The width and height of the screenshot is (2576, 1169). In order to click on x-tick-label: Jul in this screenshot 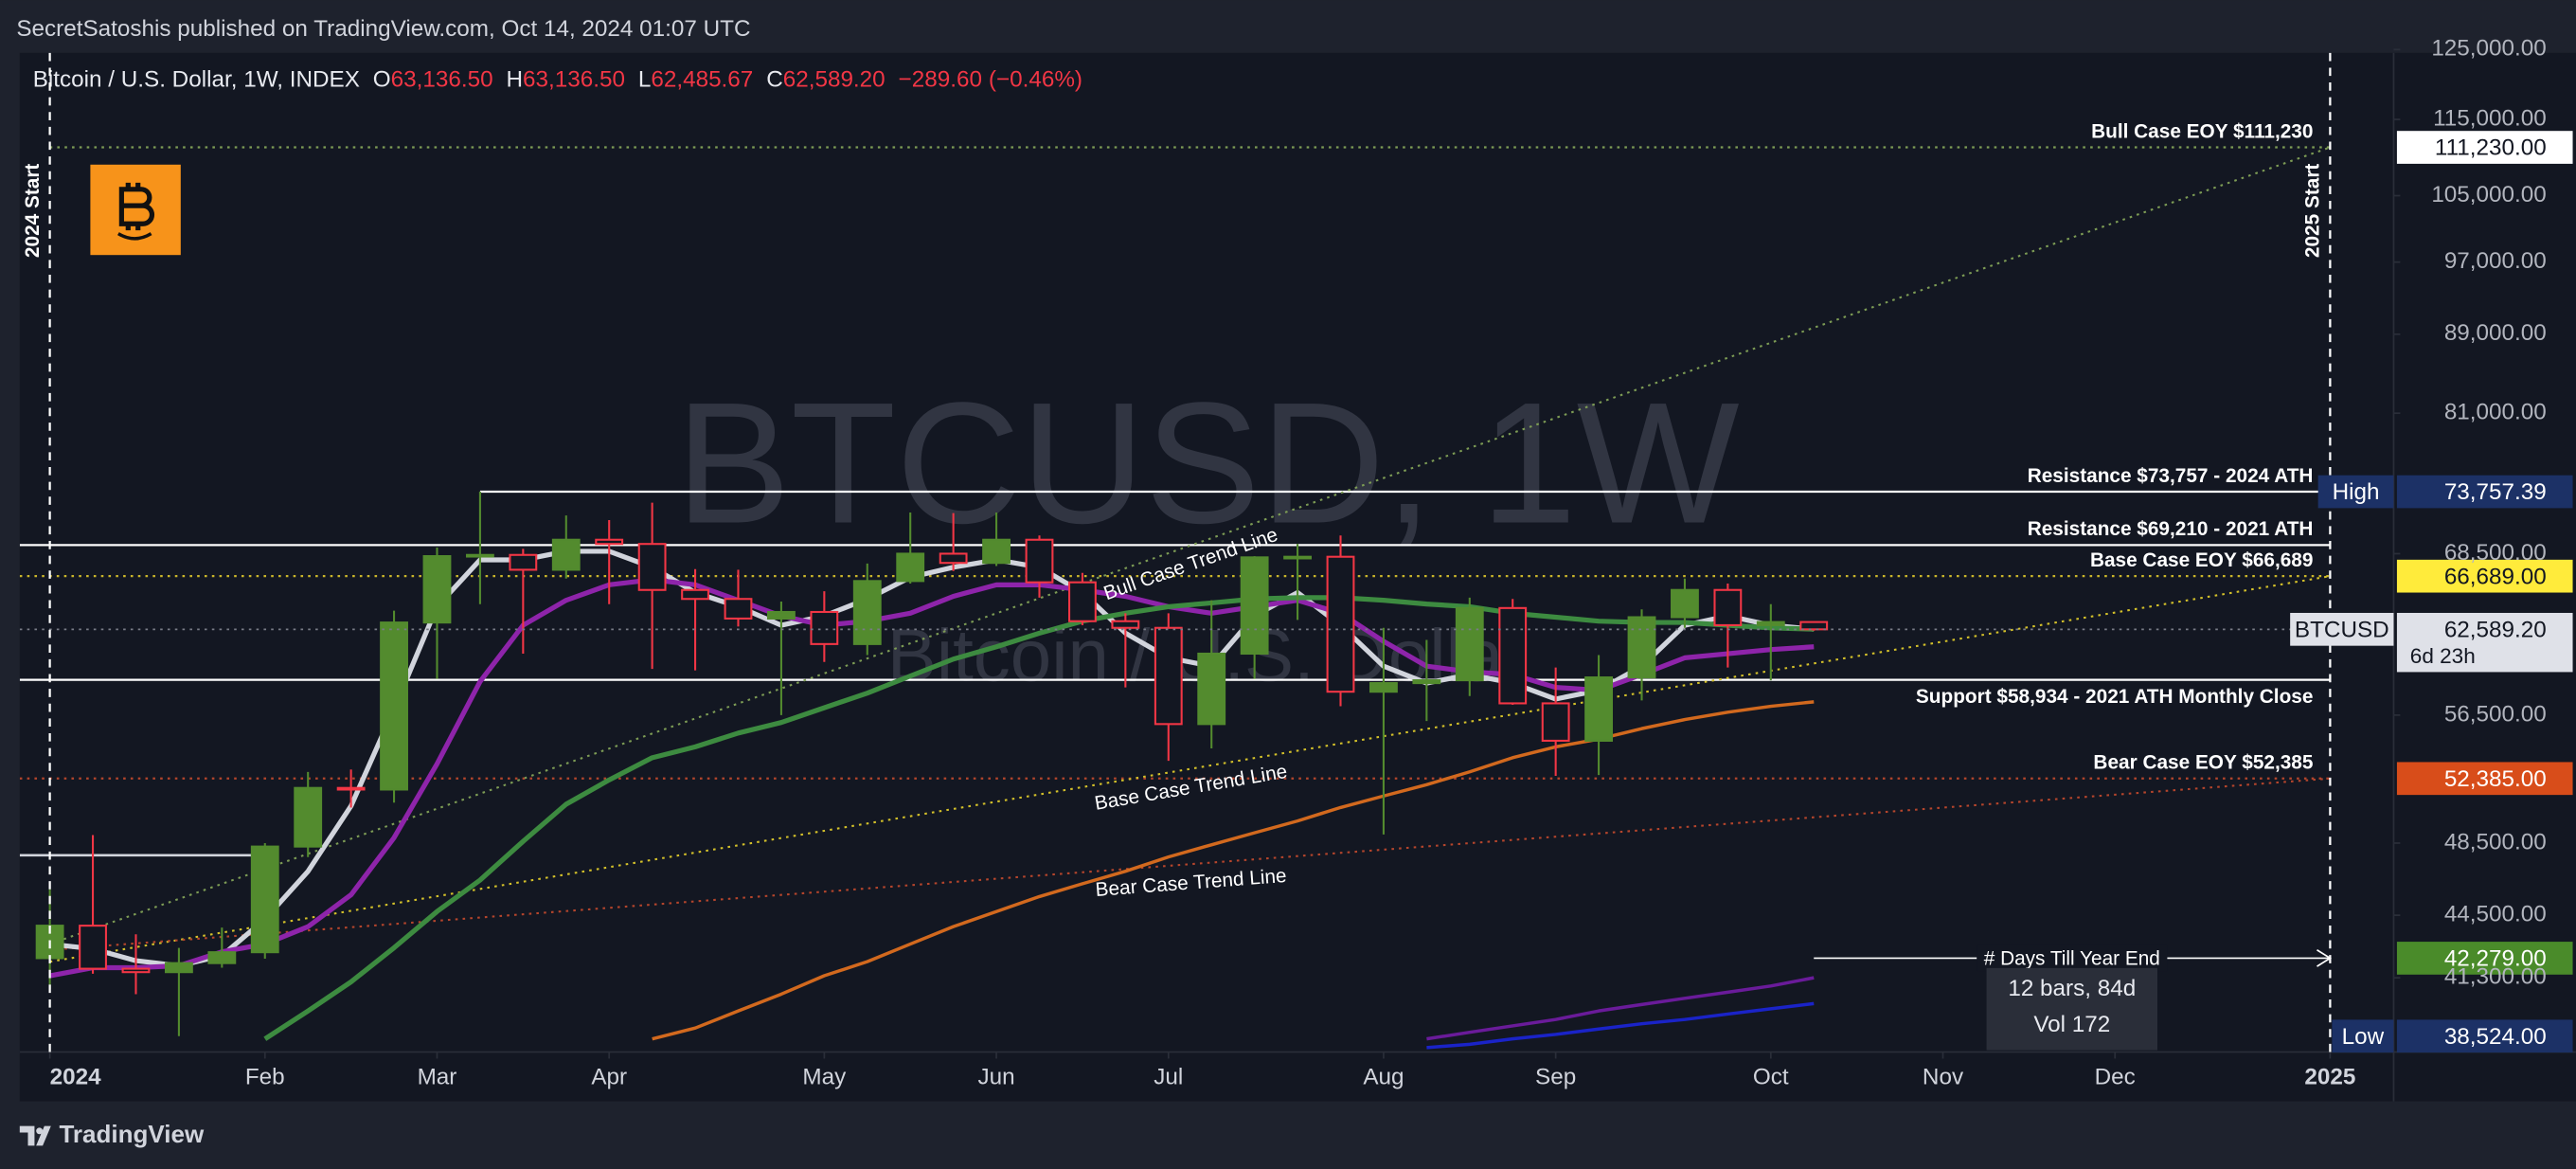, I will do `click(1168, 1077)`.